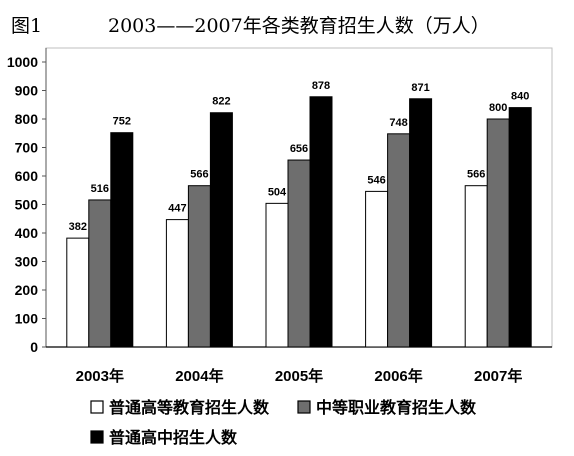 The image size is (574, 456). I want to click on legend-item: 中等职业教育招生人数, so click(387, 407).